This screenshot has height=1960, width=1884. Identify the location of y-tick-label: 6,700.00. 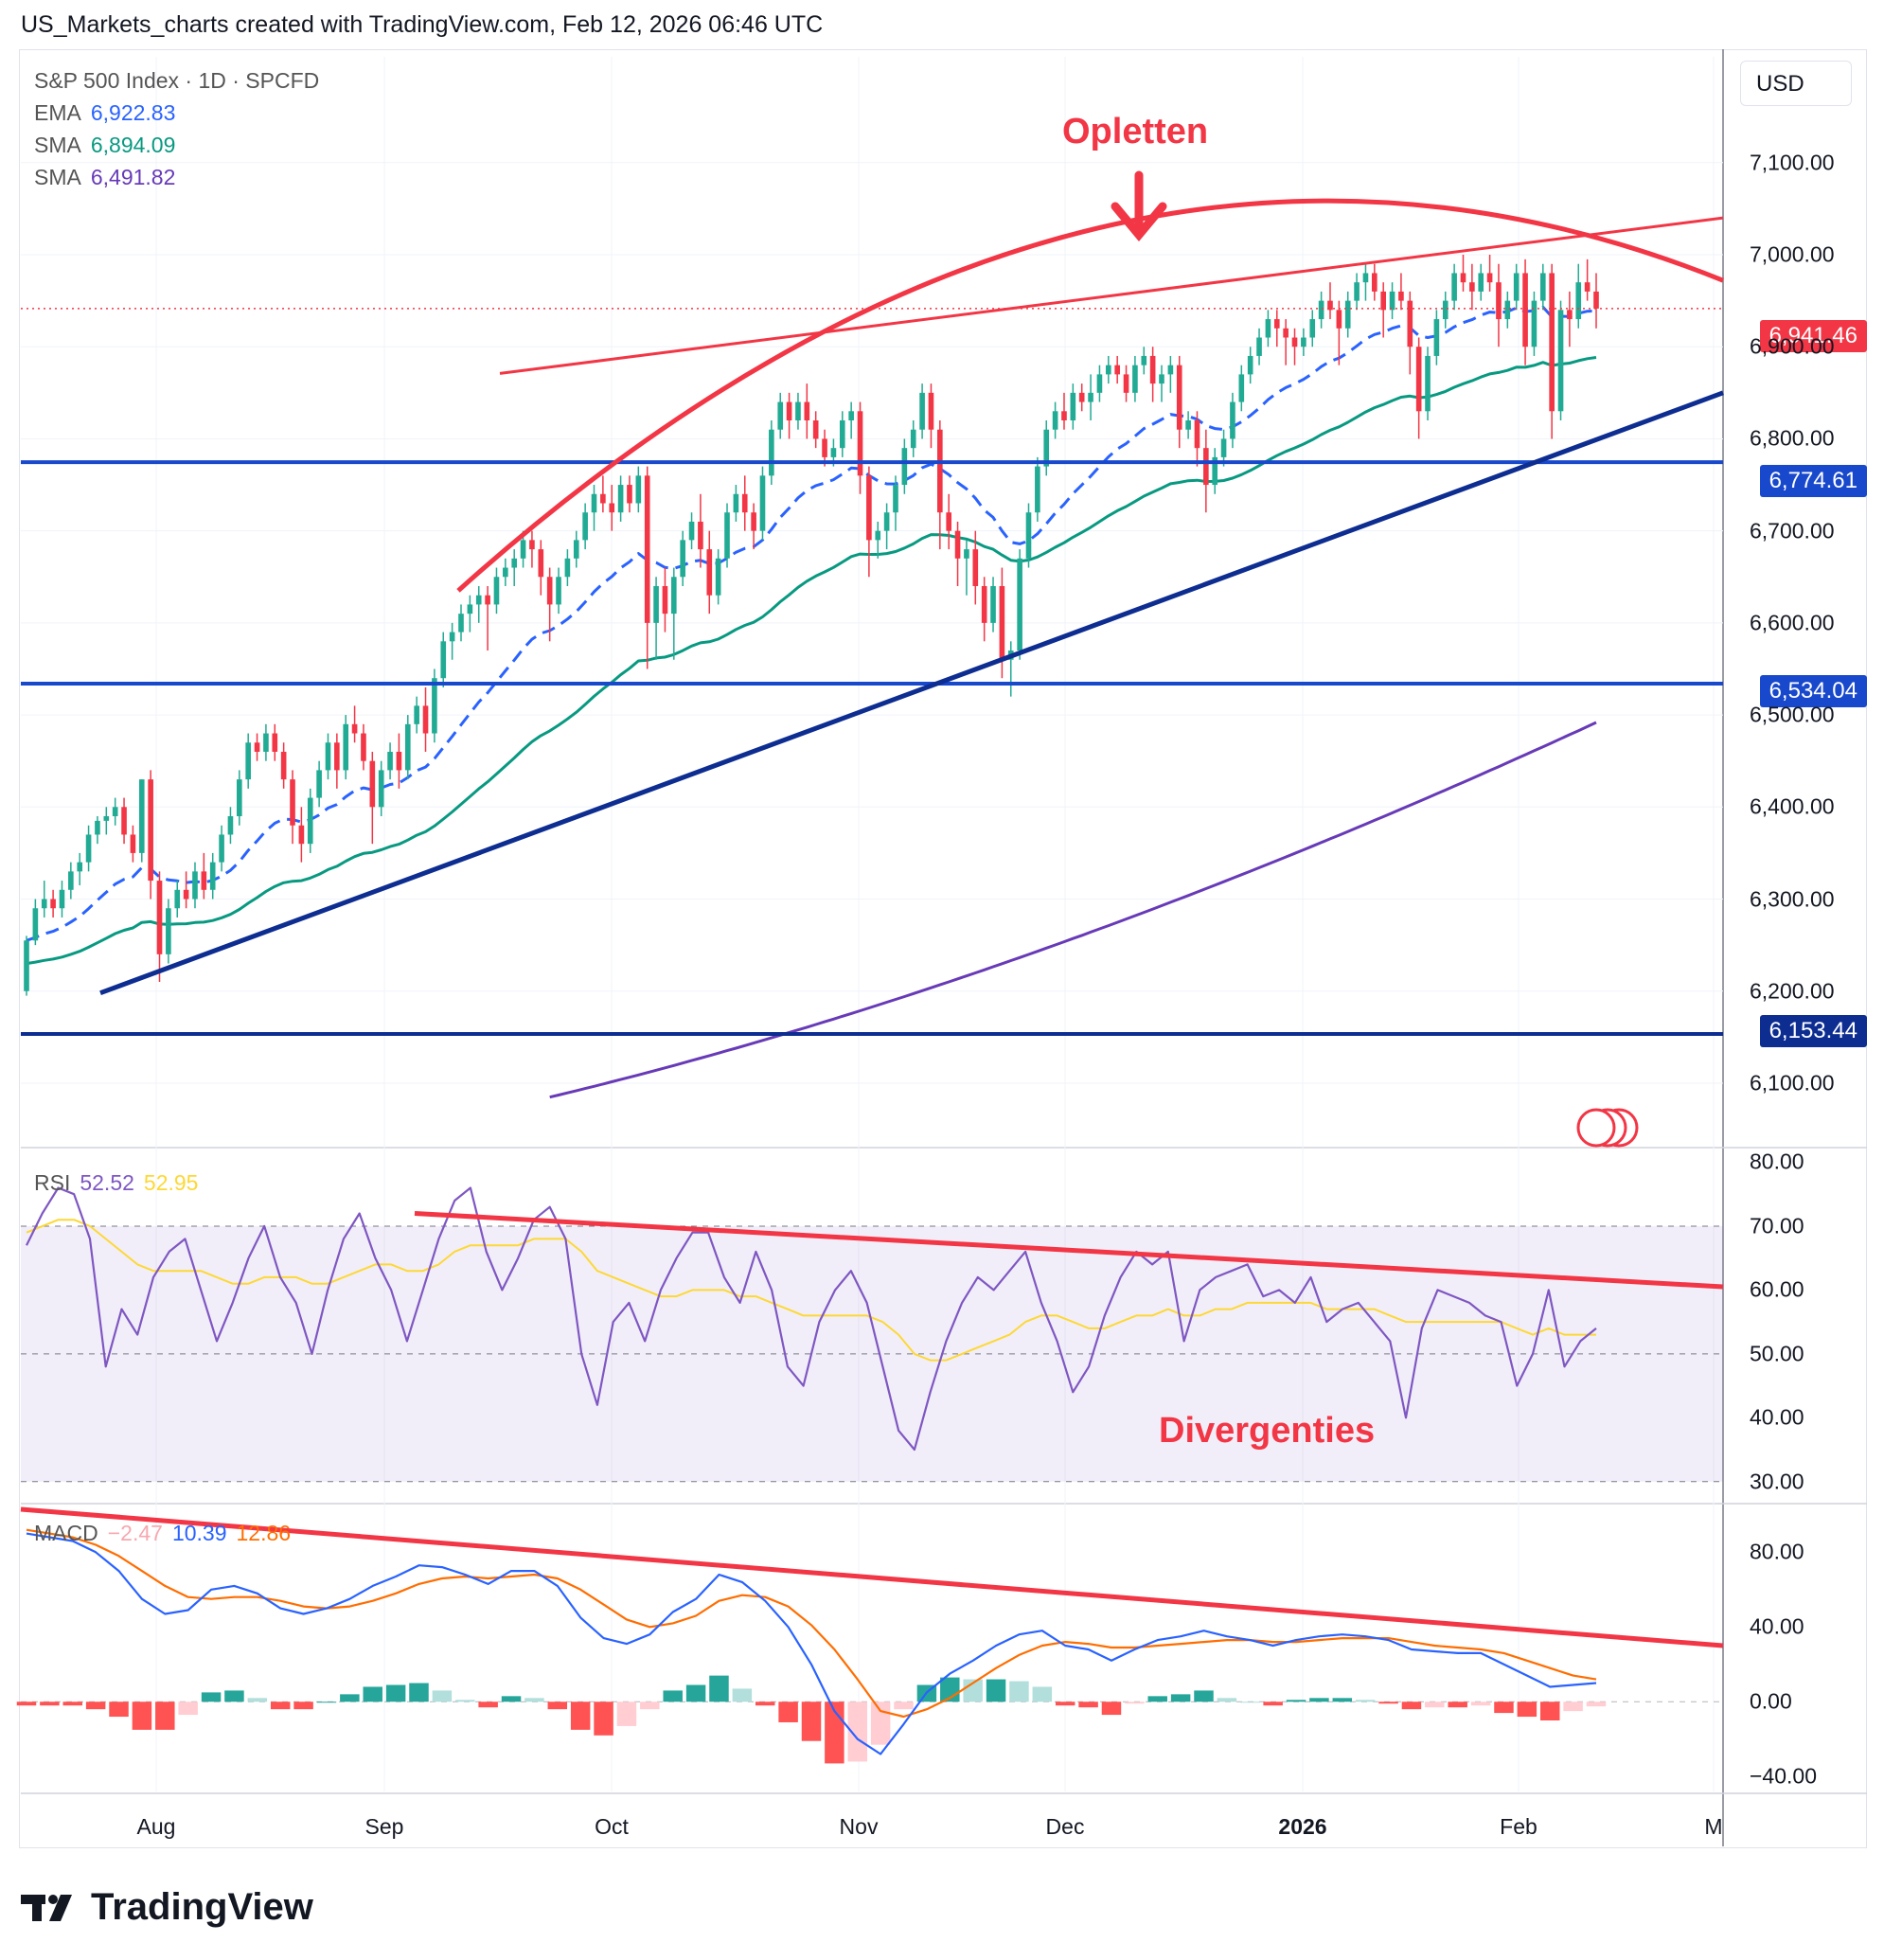
(1793, 530).